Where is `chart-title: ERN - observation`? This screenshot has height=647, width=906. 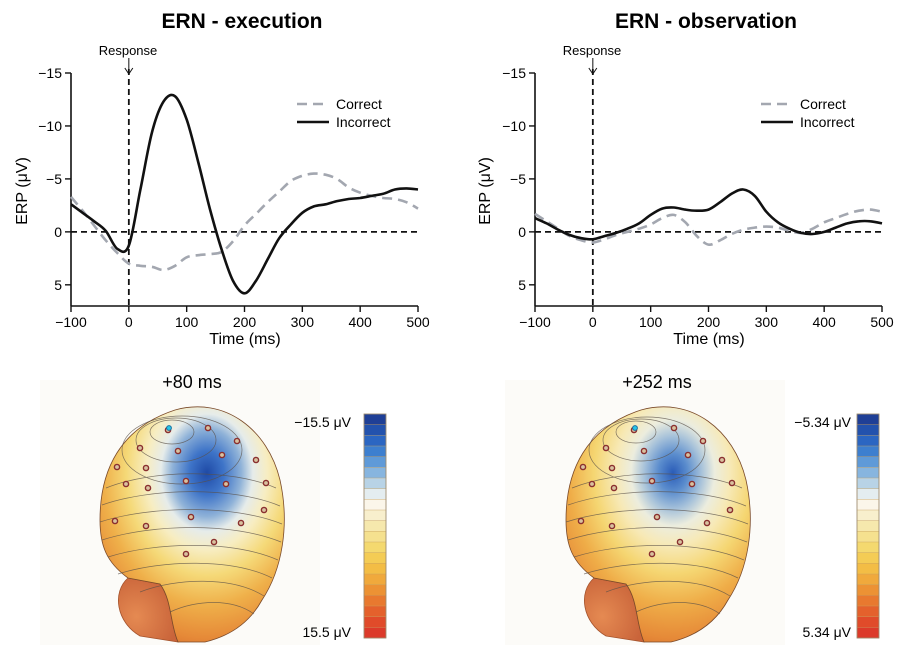 chart-title: ERN - observation is located at coordinates (706, 21).